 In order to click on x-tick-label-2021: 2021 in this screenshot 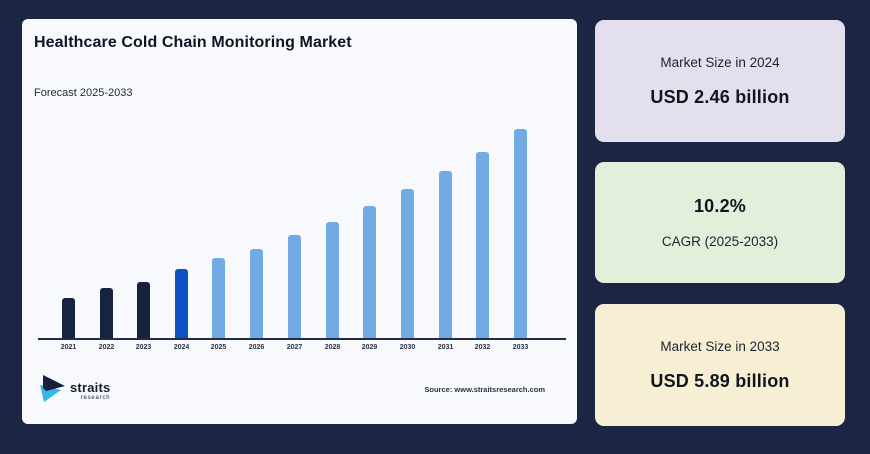, I will do `click(68, 347)`.